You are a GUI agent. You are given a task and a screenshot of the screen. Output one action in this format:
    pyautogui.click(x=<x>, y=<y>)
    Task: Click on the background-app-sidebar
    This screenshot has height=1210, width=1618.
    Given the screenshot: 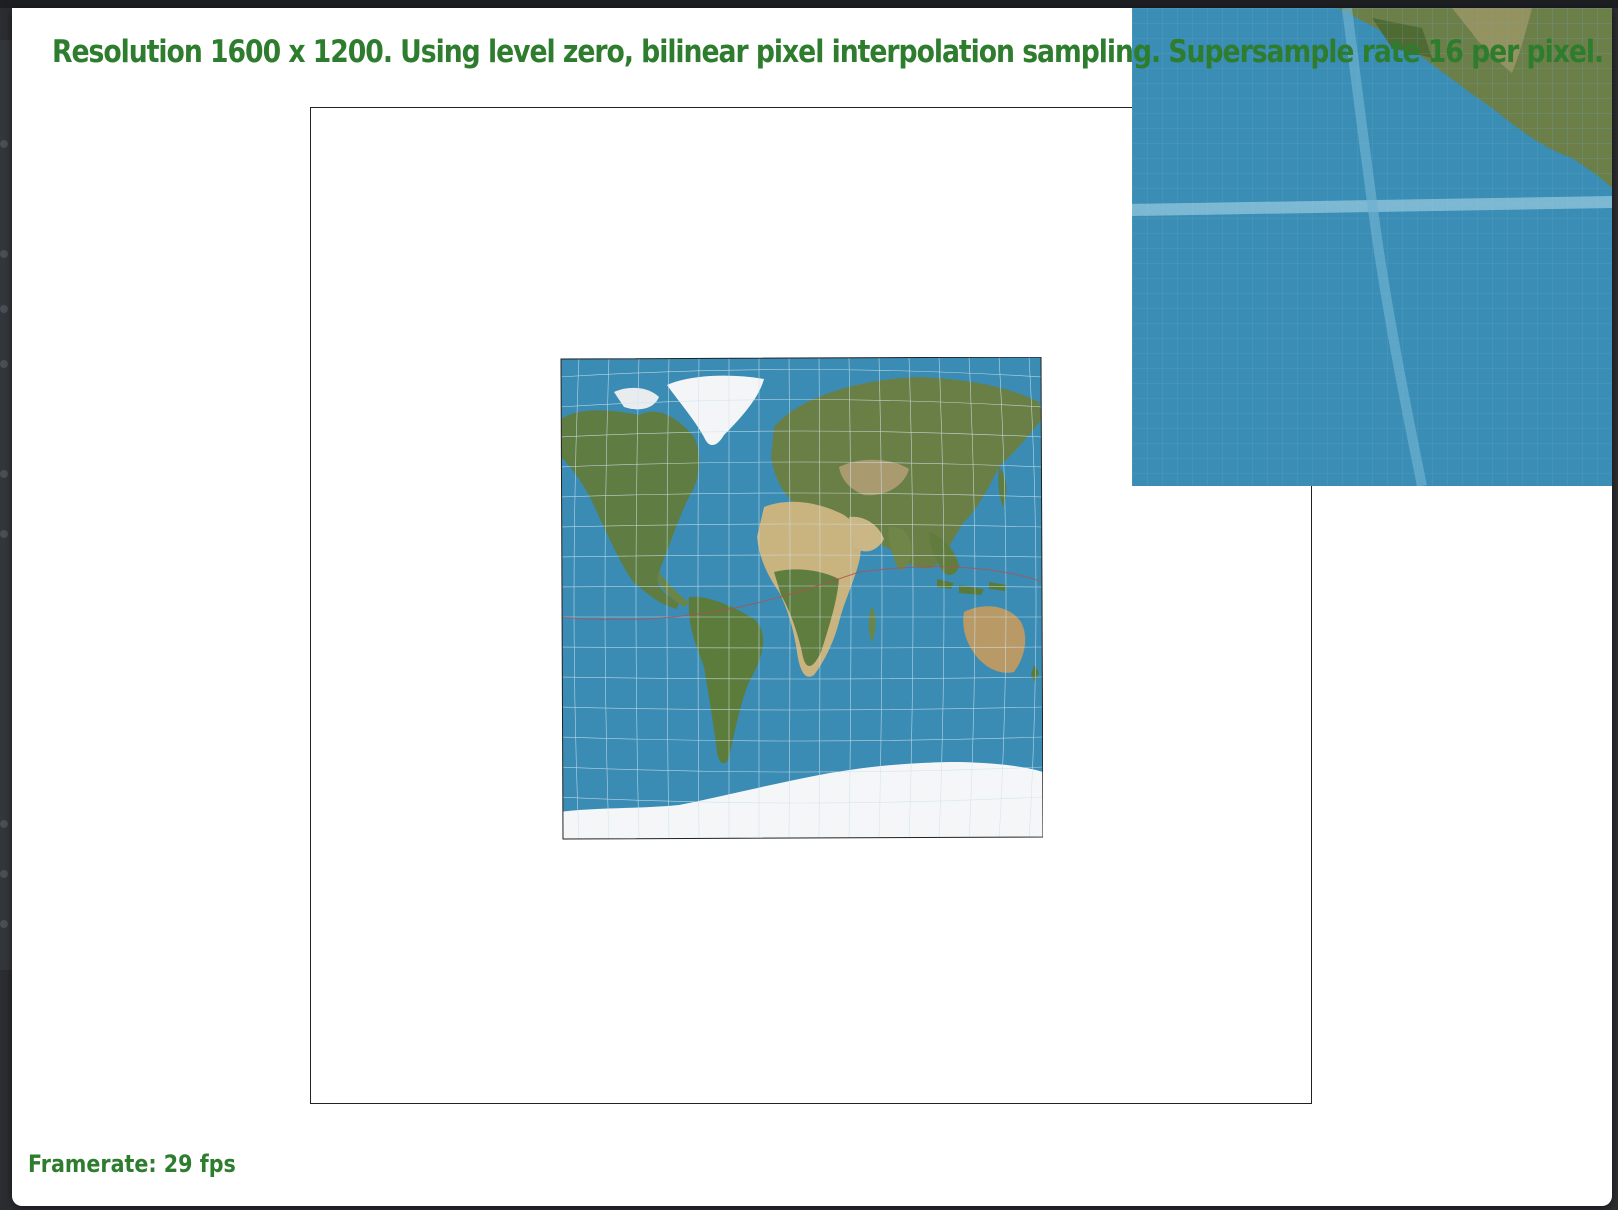 What is the action you would take?
    pyautogui.click(x=6, y=505)
    